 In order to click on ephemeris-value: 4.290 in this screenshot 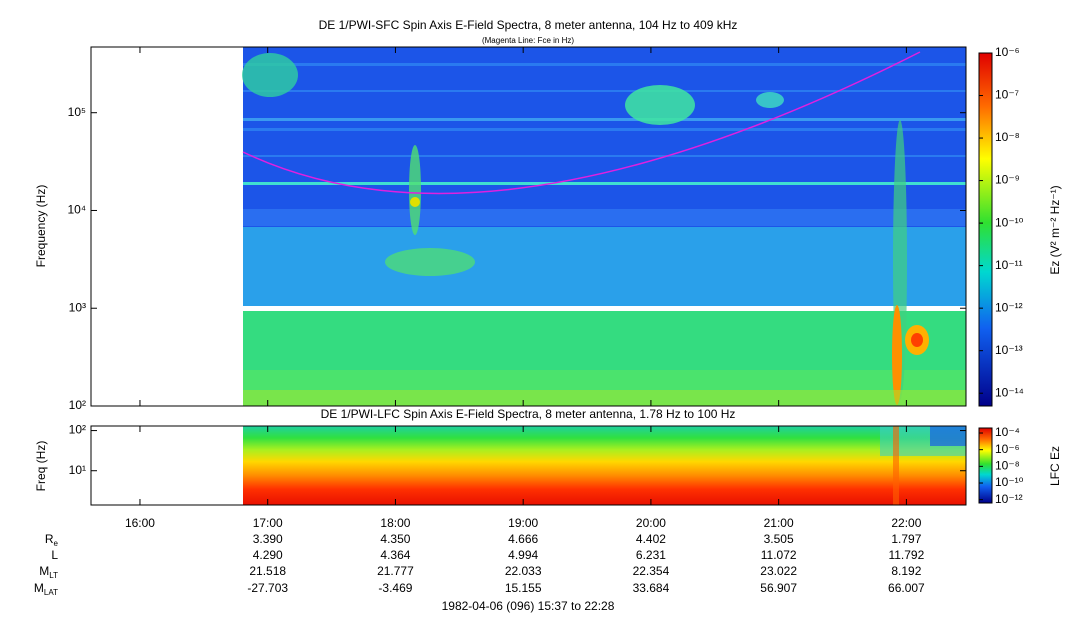, I will do `click(268, 555)`.